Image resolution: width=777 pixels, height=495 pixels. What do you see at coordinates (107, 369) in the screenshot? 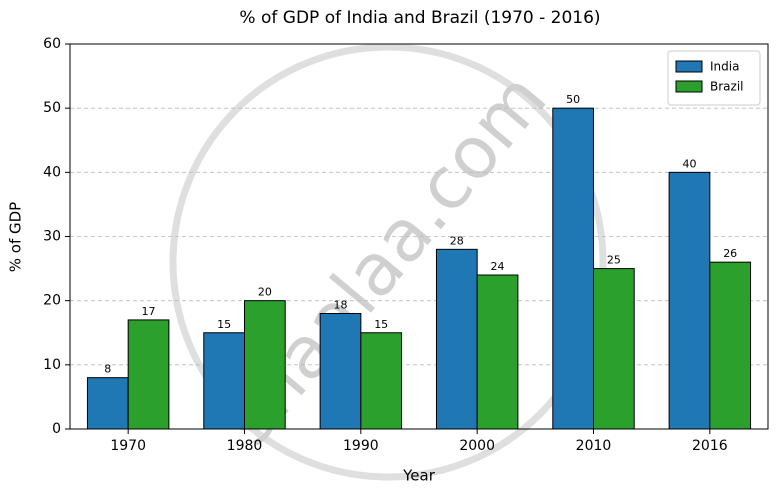
I see `value-label: 8` at bounding box center [107, 369].